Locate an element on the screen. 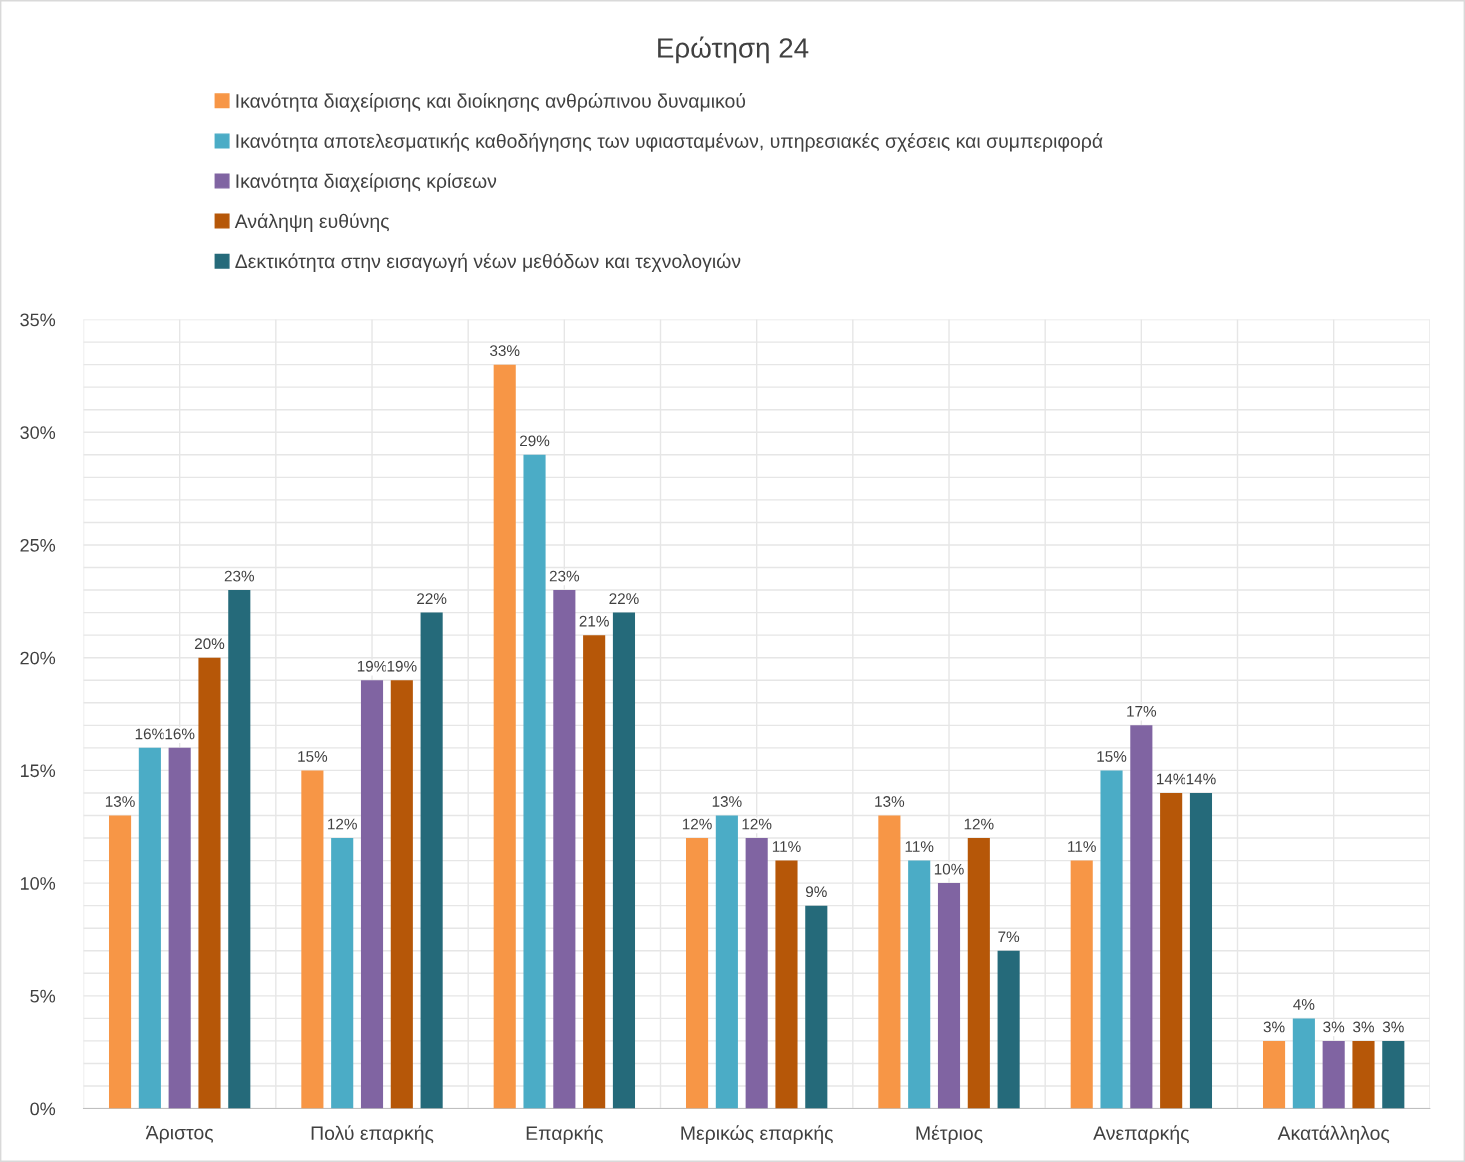 The height and width of the screenshot is (1162, 1465). y-tick-label: 15% is located at coordinates (38, 771).